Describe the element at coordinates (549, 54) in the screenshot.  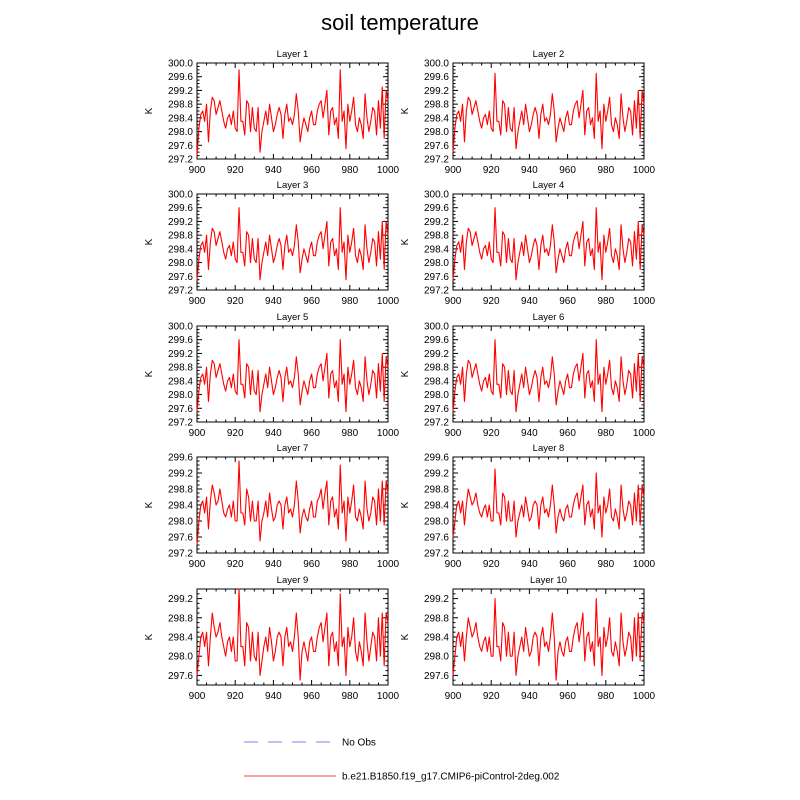
I see `panel-title: Layer 2` at that location.